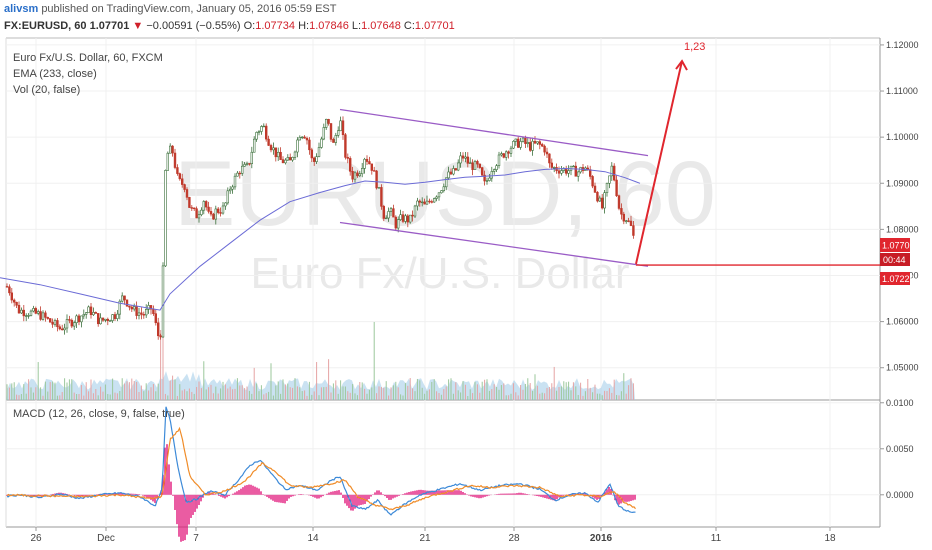 This screenshot has width=932, height=550. Describe the element at coordinates (494, 244) in the screenshot. I see `channel-lower-line` at that location.